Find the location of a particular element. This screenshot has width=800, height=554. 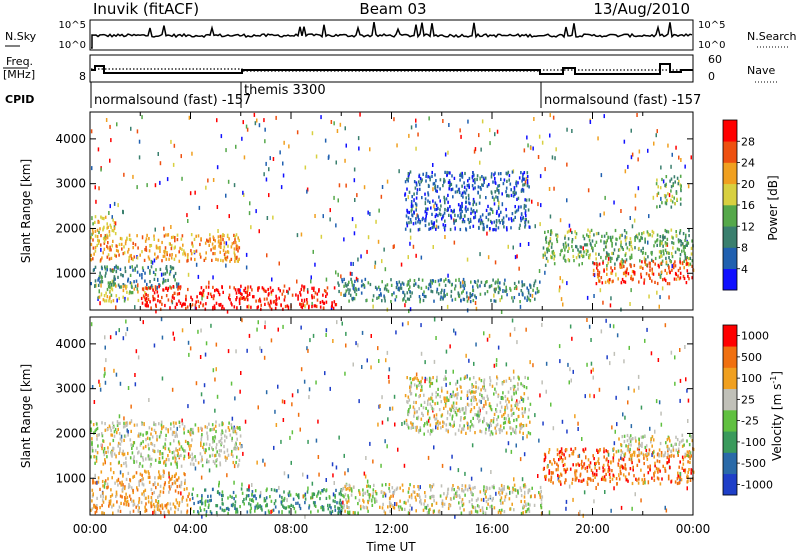

colorbar-swatch is located at coordinates (730, 173).